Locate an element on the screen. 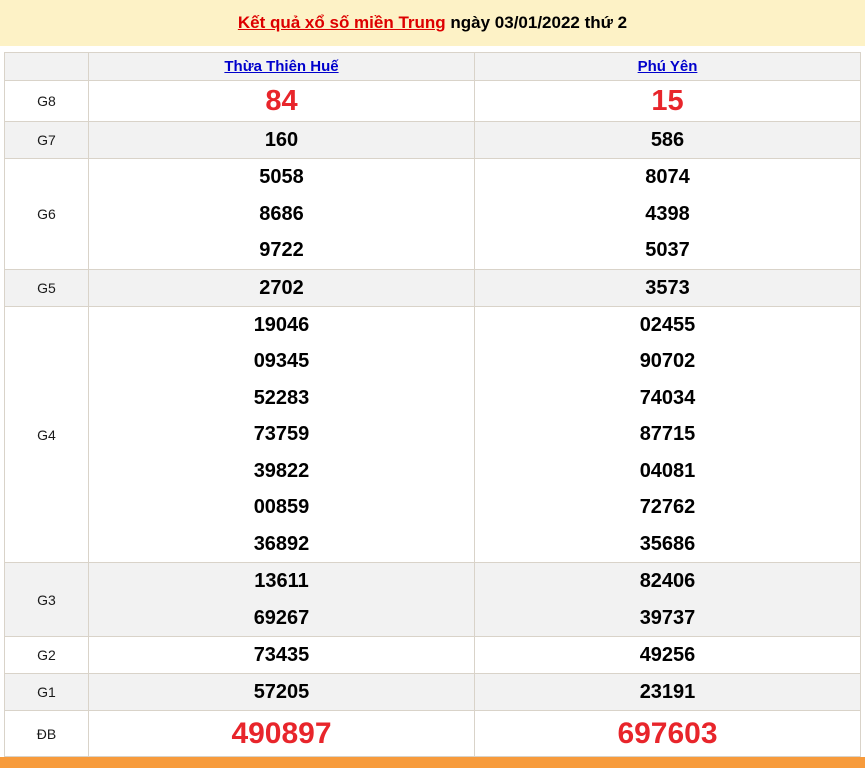 The height and width of the screenshot is (768, 865). prize-values-g5-p2: 3573 is located at coordinates (667, 287).